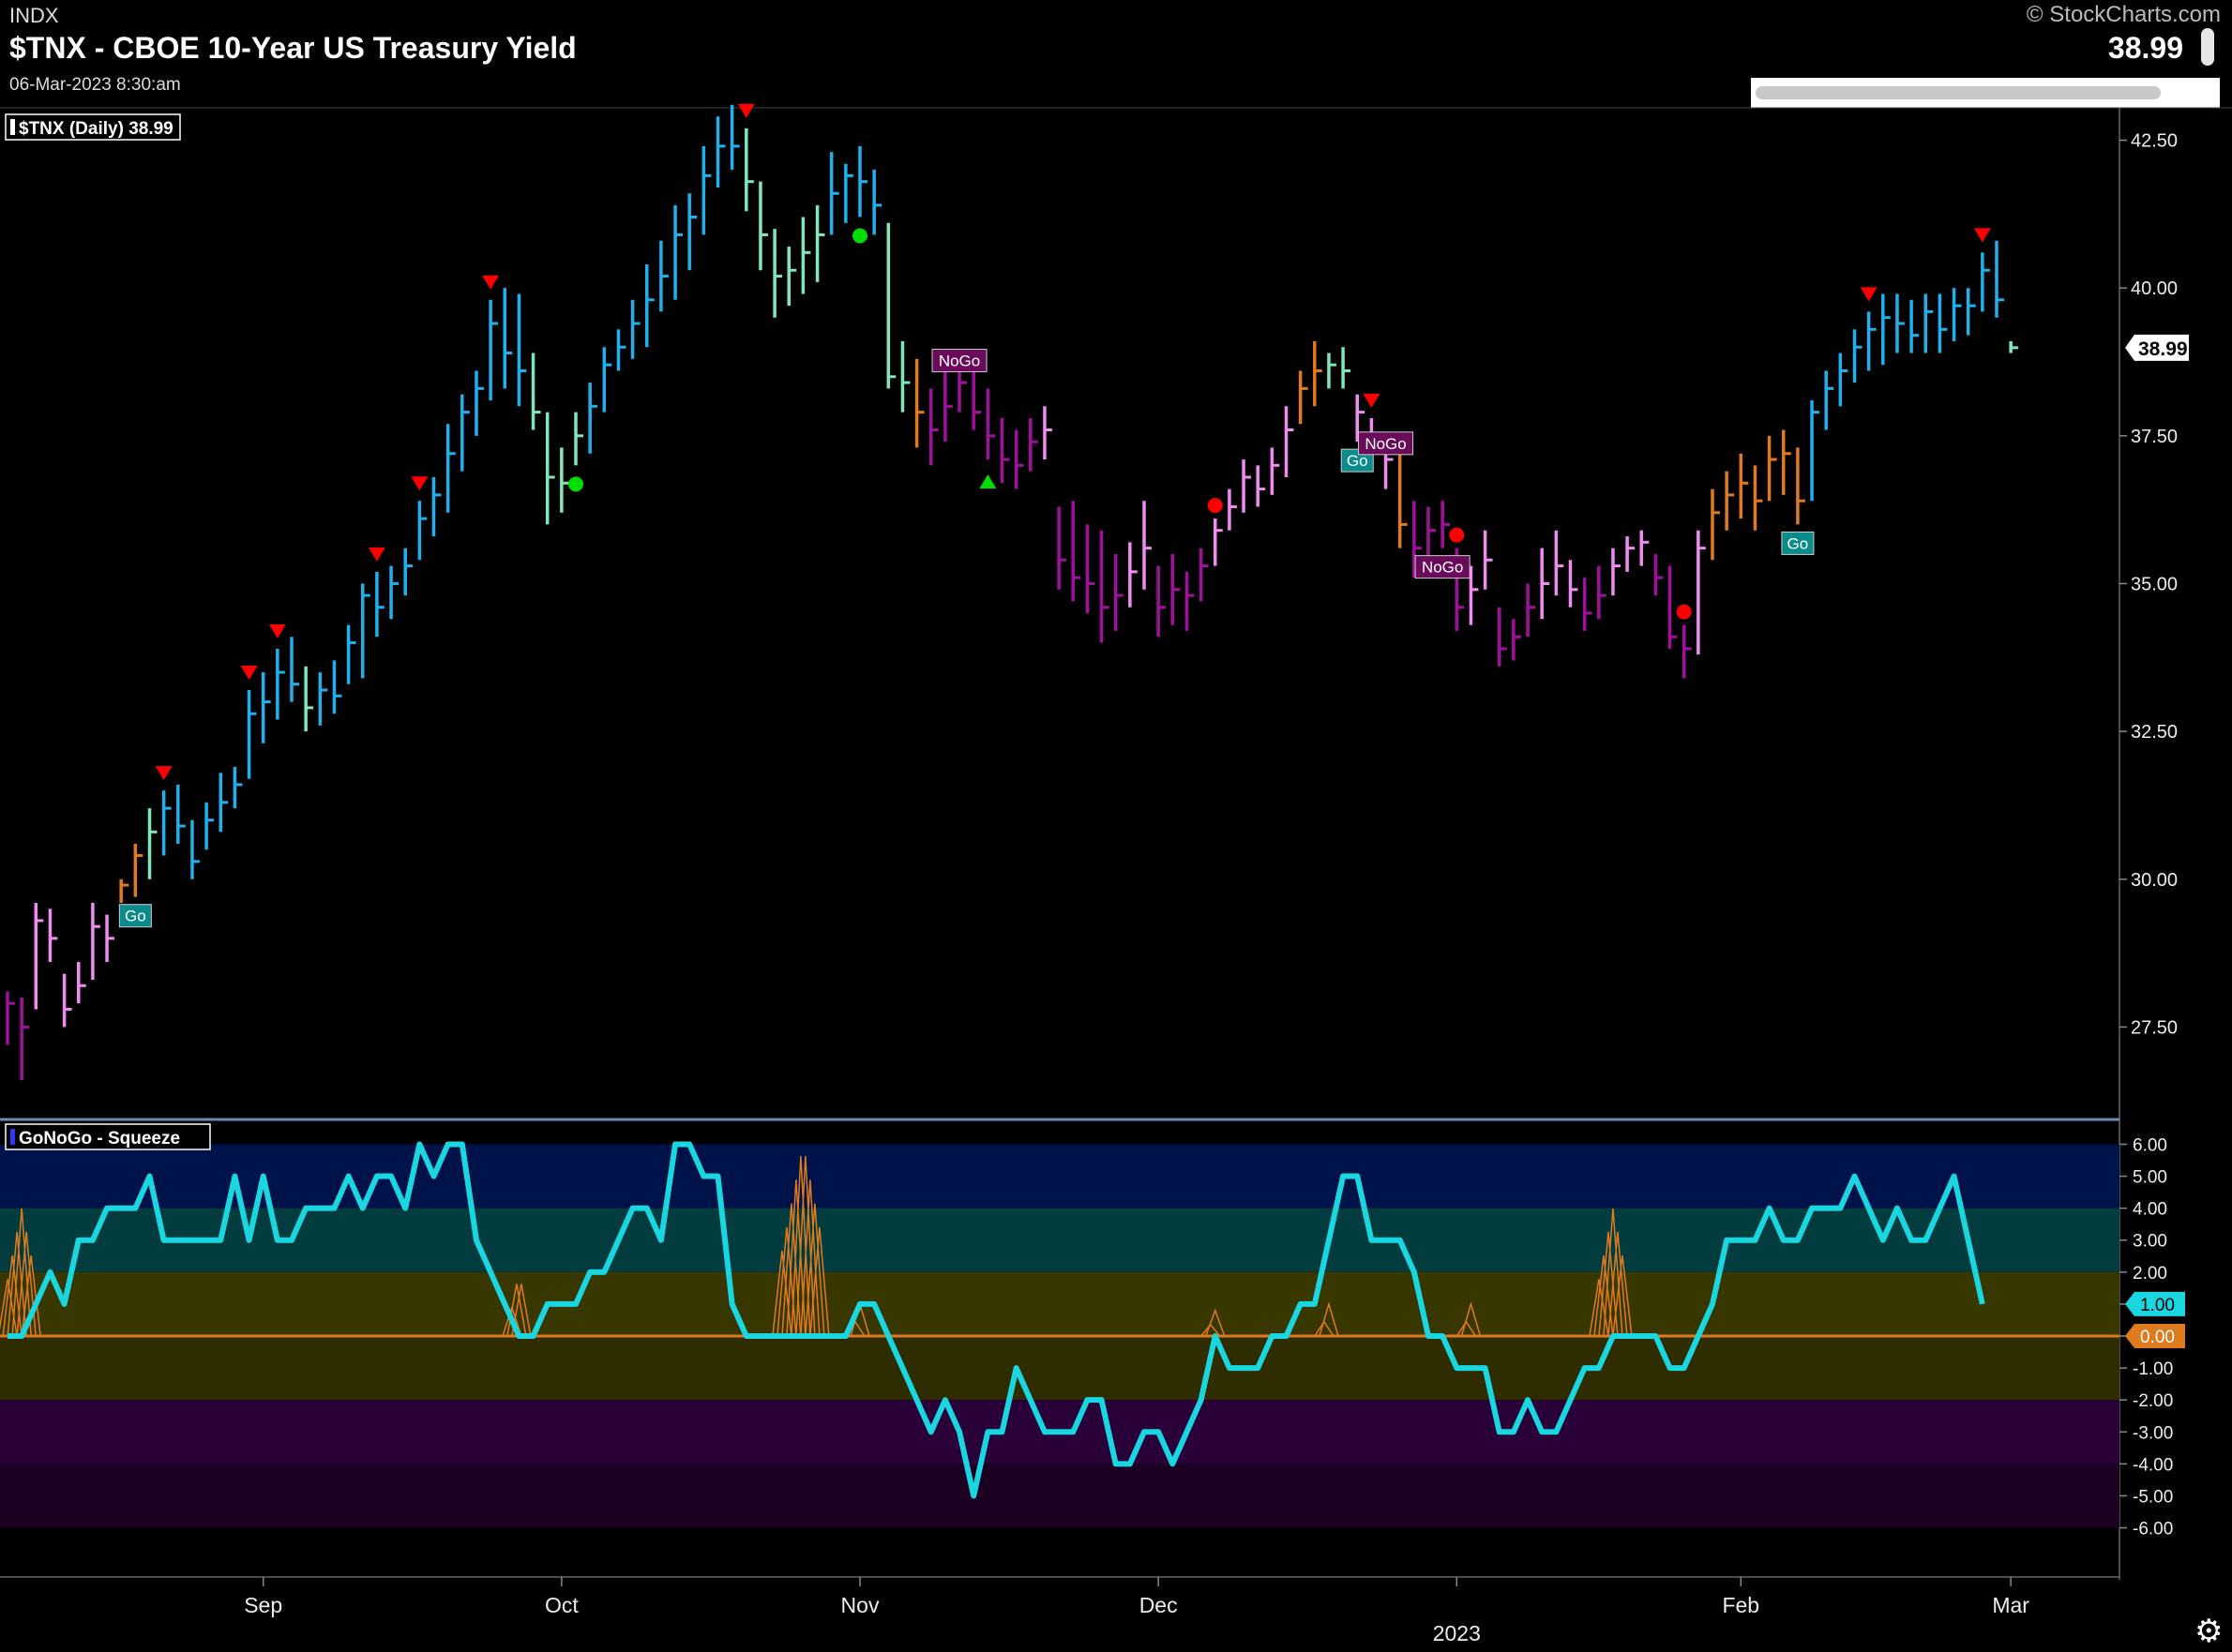 Image resolution: width=2232 pixels, height=1652 pixels. What do you see at coordinates (2155, 1336) in the screenshot?
I see `oscillator-zero-tag` at bounding box center [2155, 1336].